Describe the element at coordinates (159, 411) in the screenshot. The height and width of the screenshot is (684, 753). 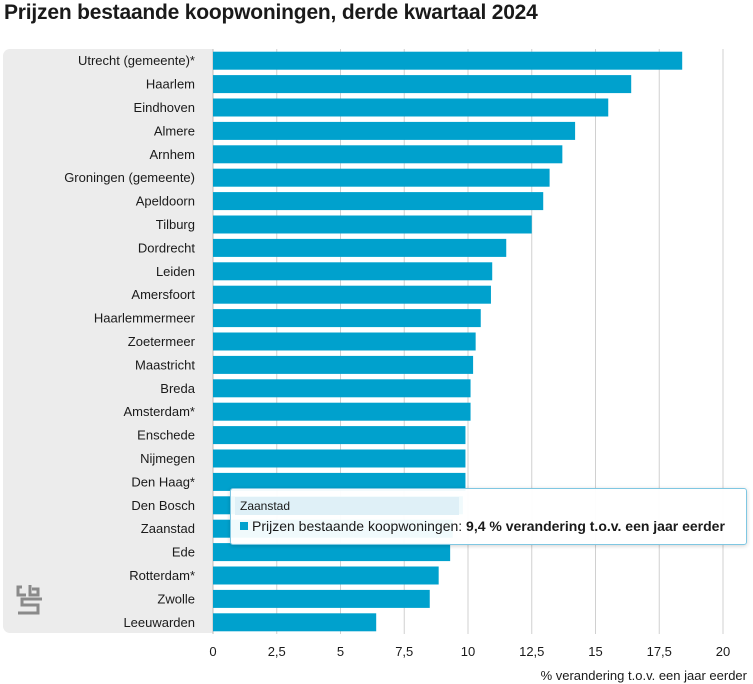
I see `category-label: Amsterdam*` at that location.